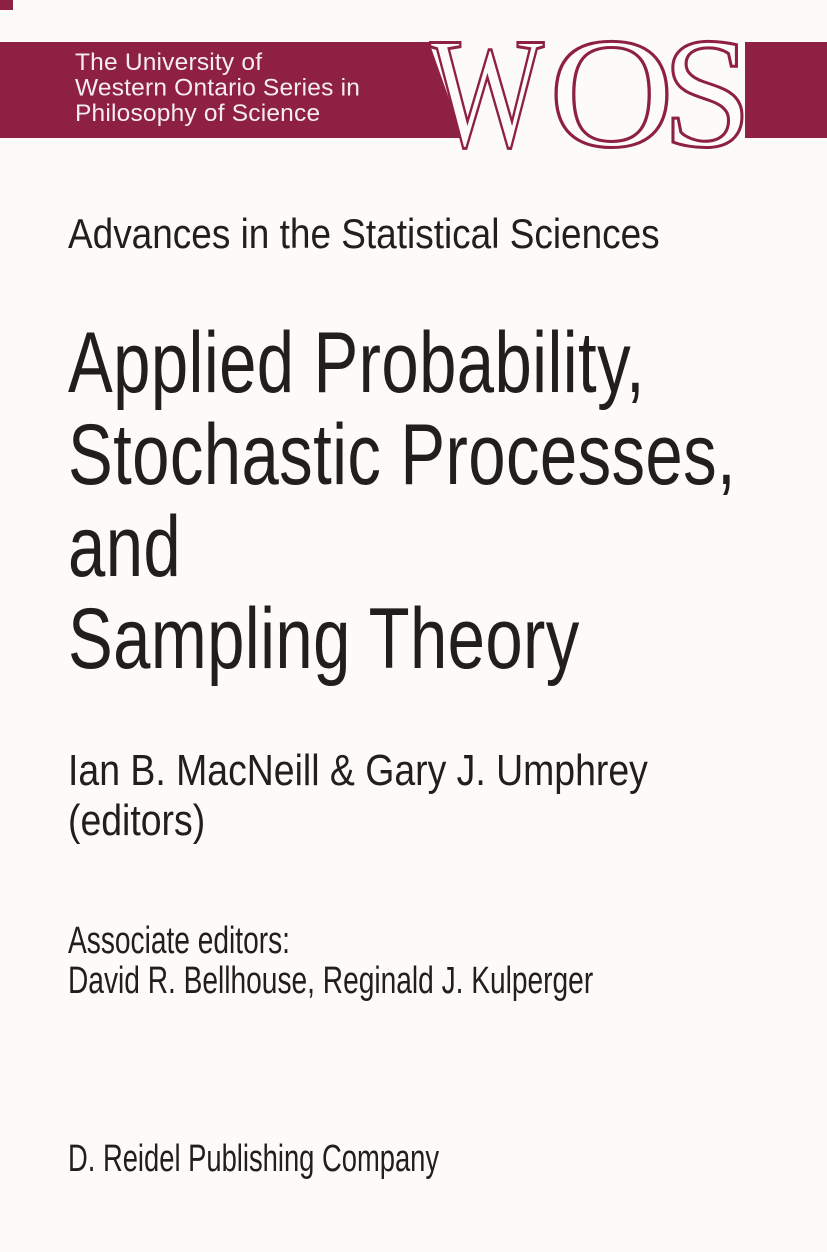 This screenshot has width=827, height=1252. I want to click on book-title-line-3: and, so click(125, 547).